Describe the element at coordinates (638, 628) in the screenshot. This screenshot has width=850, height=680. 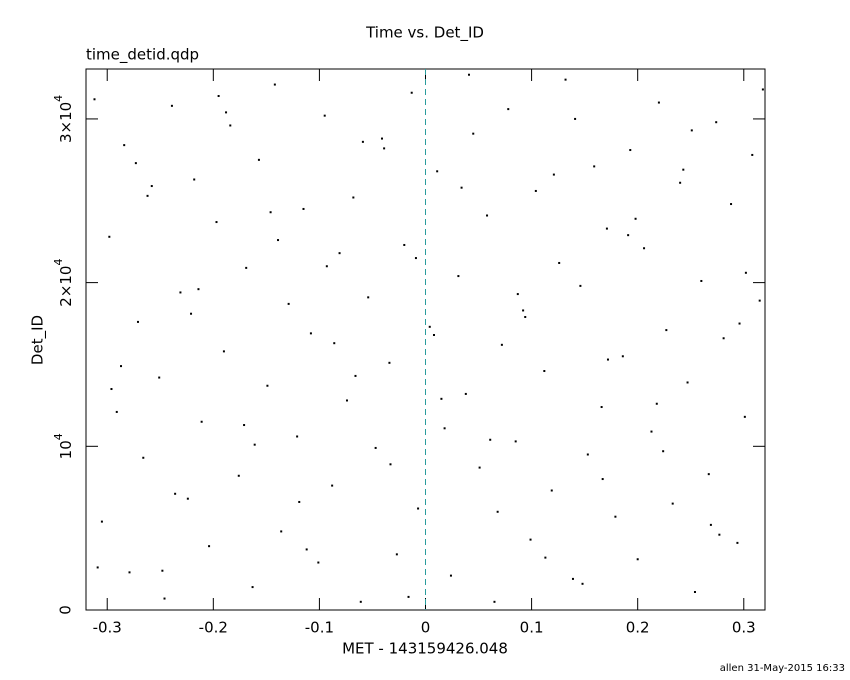
I see `x-tick-label: 0.2` at that location.